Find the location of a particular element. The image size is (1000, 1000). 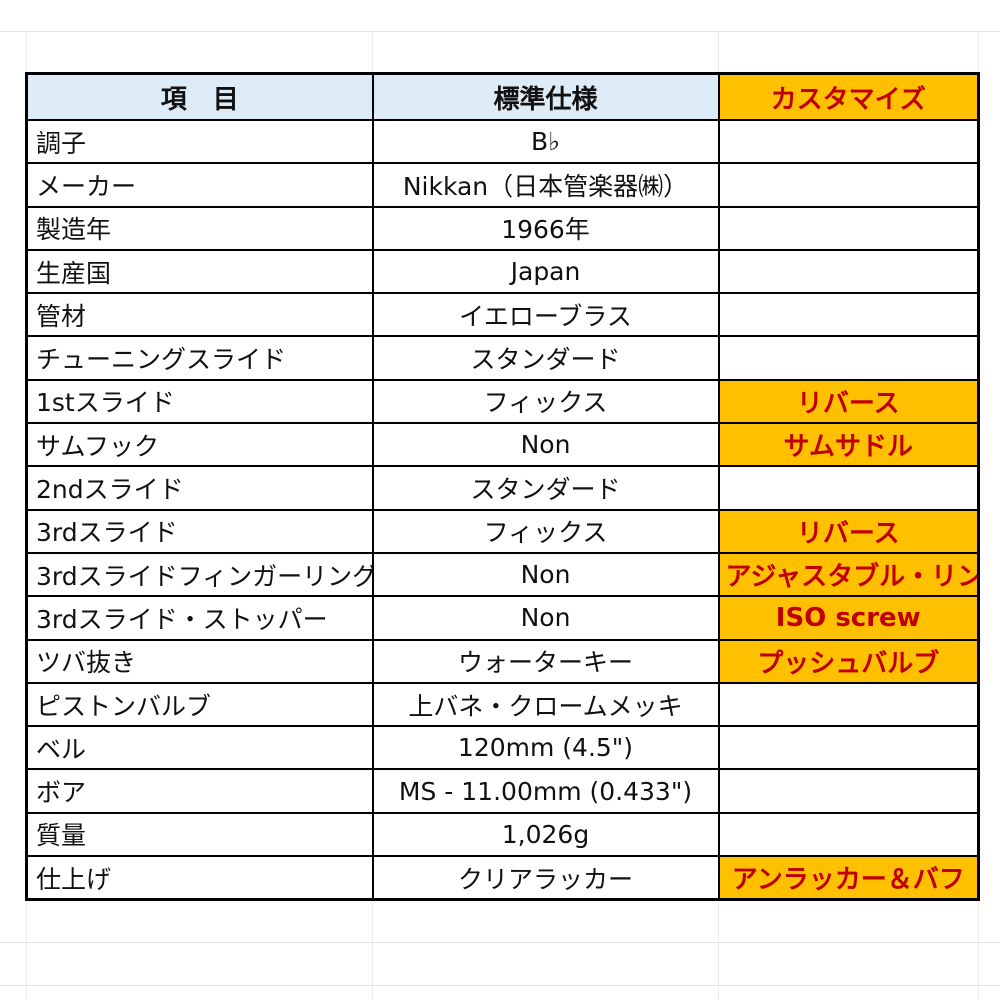

table-row: 仕上げ クリアラッカー アンラッカー＆バフ is located at coordinates (502, 878).